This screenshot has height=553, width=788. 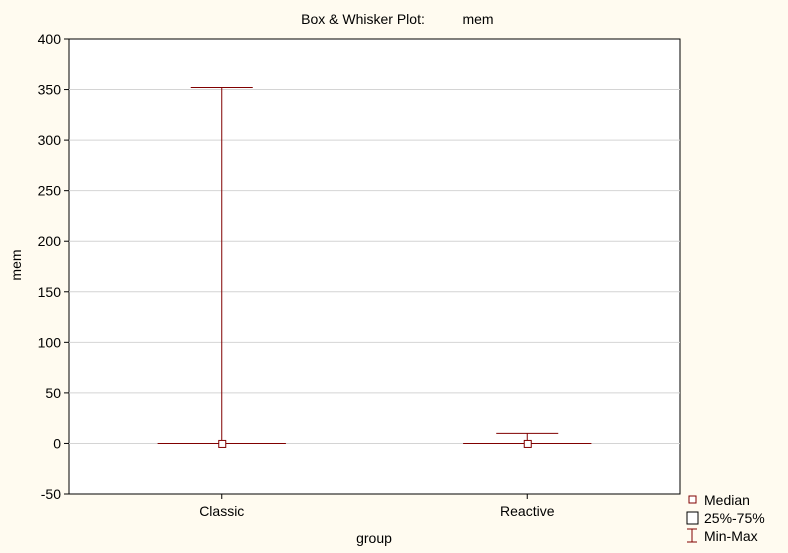 What do you see at coordinates (731, 536) in the screenshot?
I see `legend-whisker-label: Min-Max` at bounding box center [731, 536].